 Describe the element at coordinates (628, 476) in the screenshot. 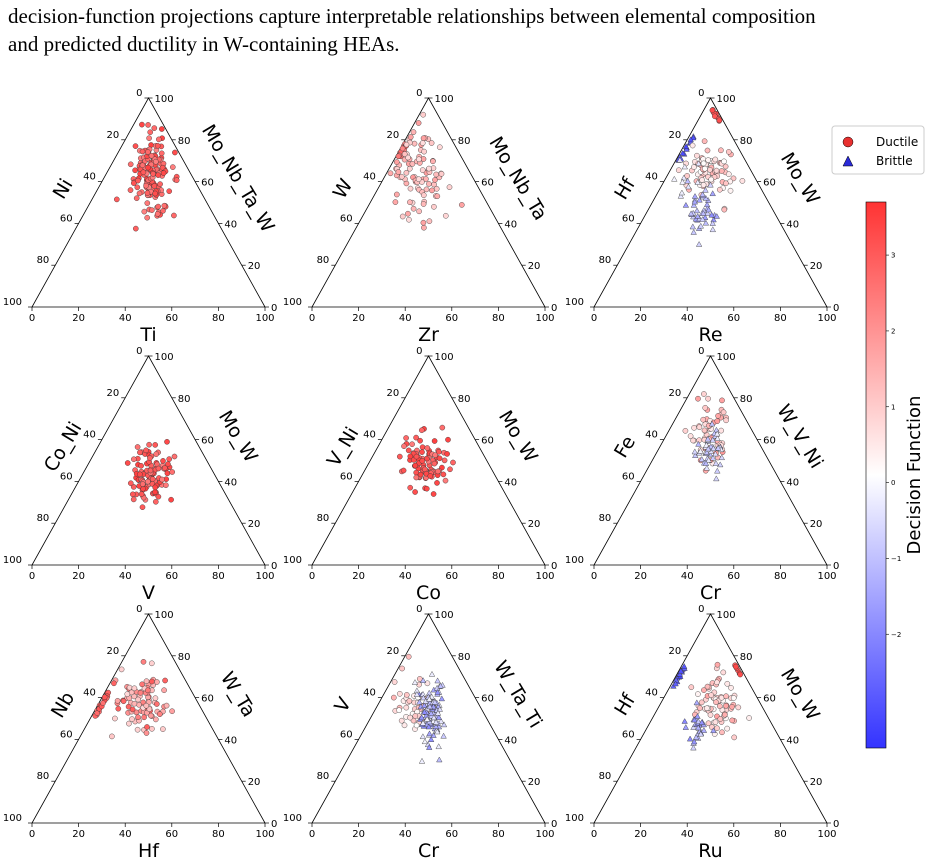

I see `left-tick-label: 60` at that location.